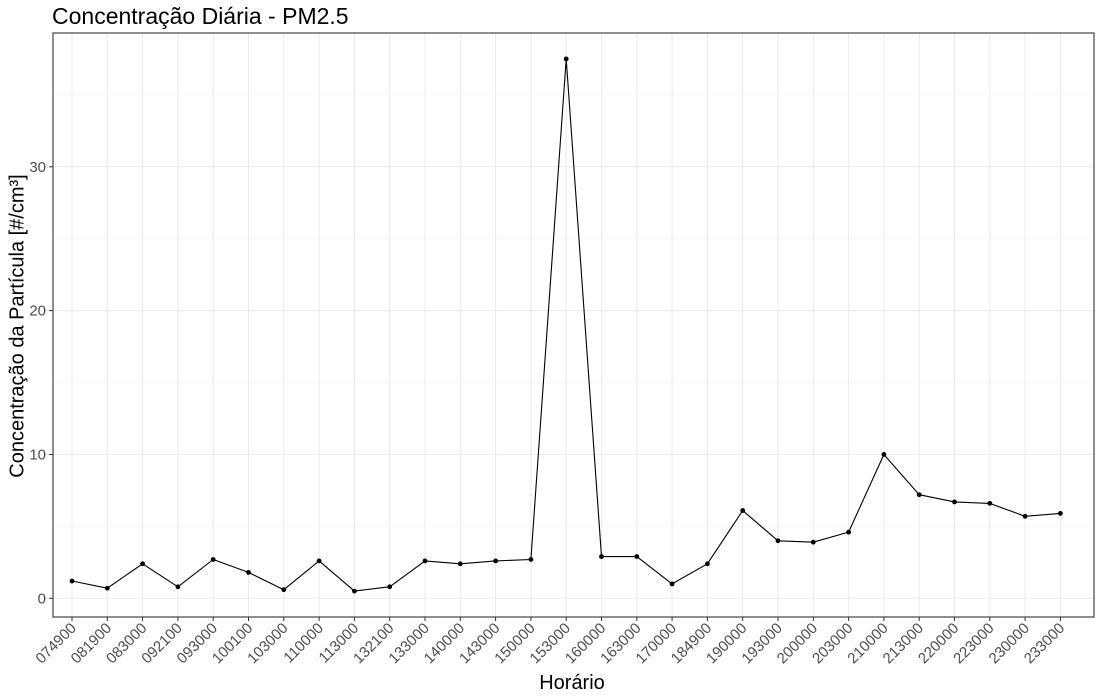 The image size is (1100, 700). Describe the element at coordinates (37, 311) in the screenshot. I see `y-tick-label: 20` at that location.